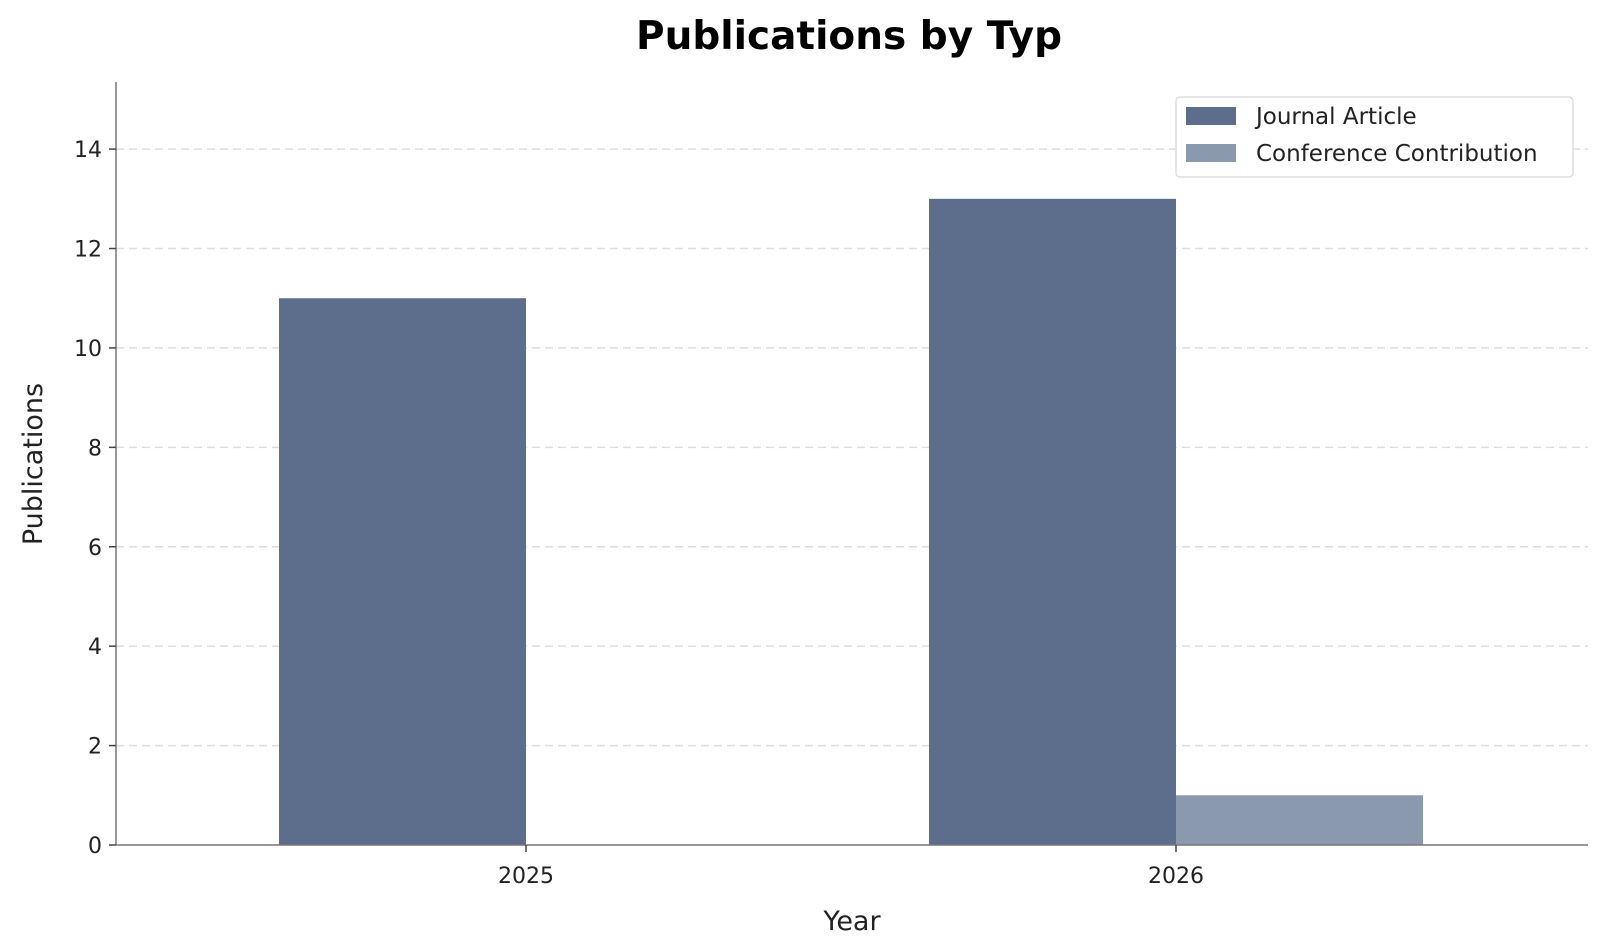  I want to click on y-tick-label-2: 2, so click(95, 747).